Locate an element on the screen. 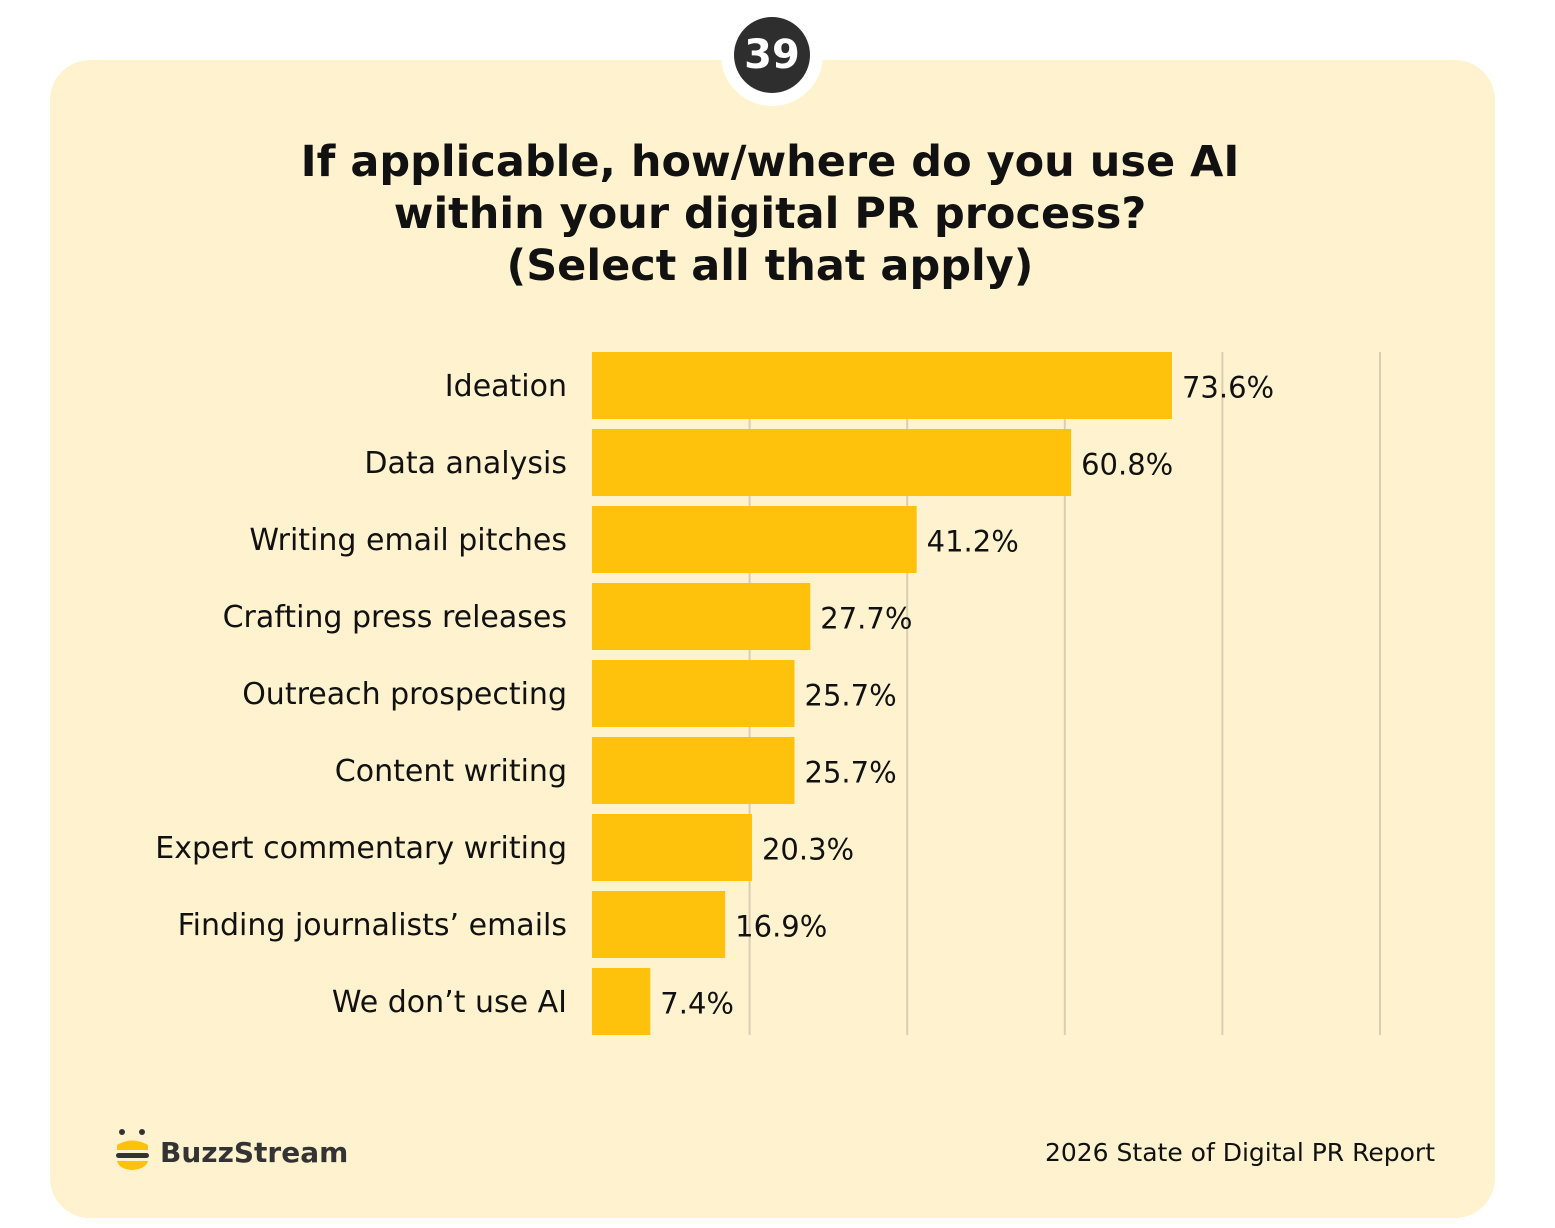 This screenshot has width=1555, height=1228. report-name: 2026 State of Digital PR Report is located at coordinates (1239, 1152).